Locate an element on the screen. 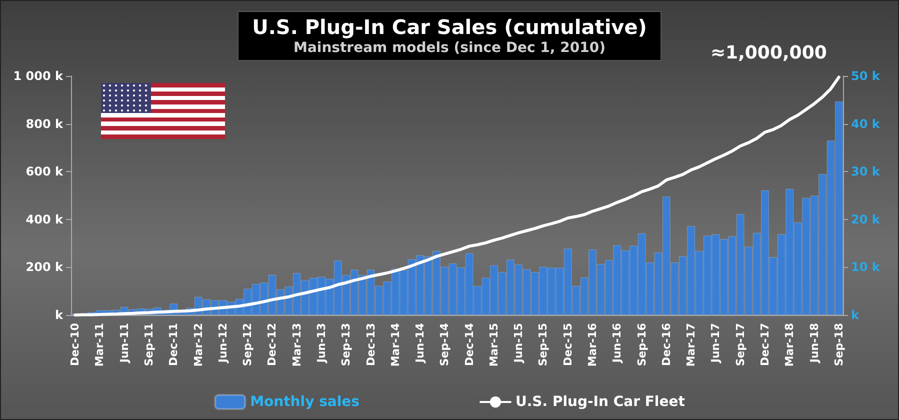 This screenshot has width=899, height=420. x-tick-label: Sep-11 is located at coordinates (149, 344).